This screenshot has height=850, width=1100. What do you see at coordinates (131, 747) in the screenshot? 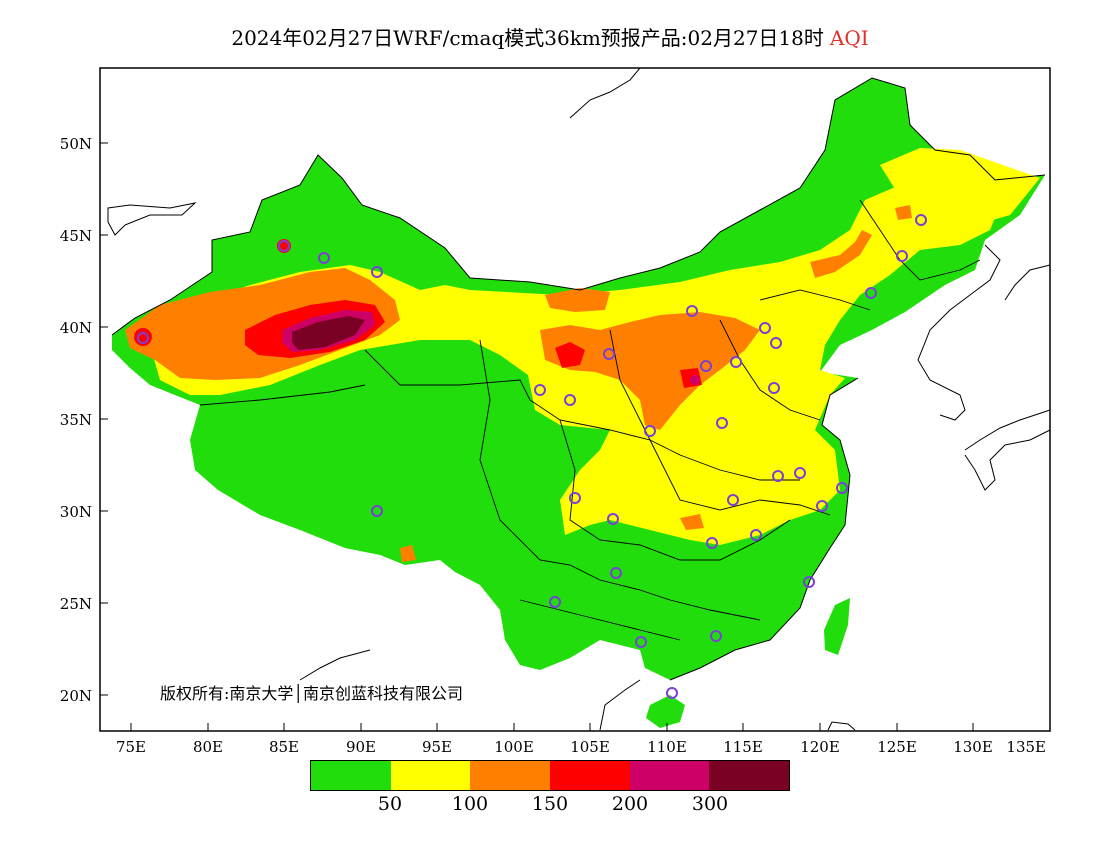
I see `lon-label-75: 75E` at bounding box center [131, 747].